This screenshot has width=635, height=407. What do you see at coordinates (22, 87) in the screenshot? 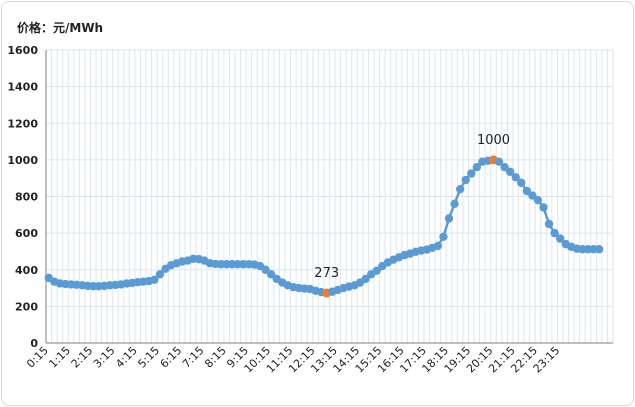
I see `y-tick-label: 1400` at bounding box center [22, 87].